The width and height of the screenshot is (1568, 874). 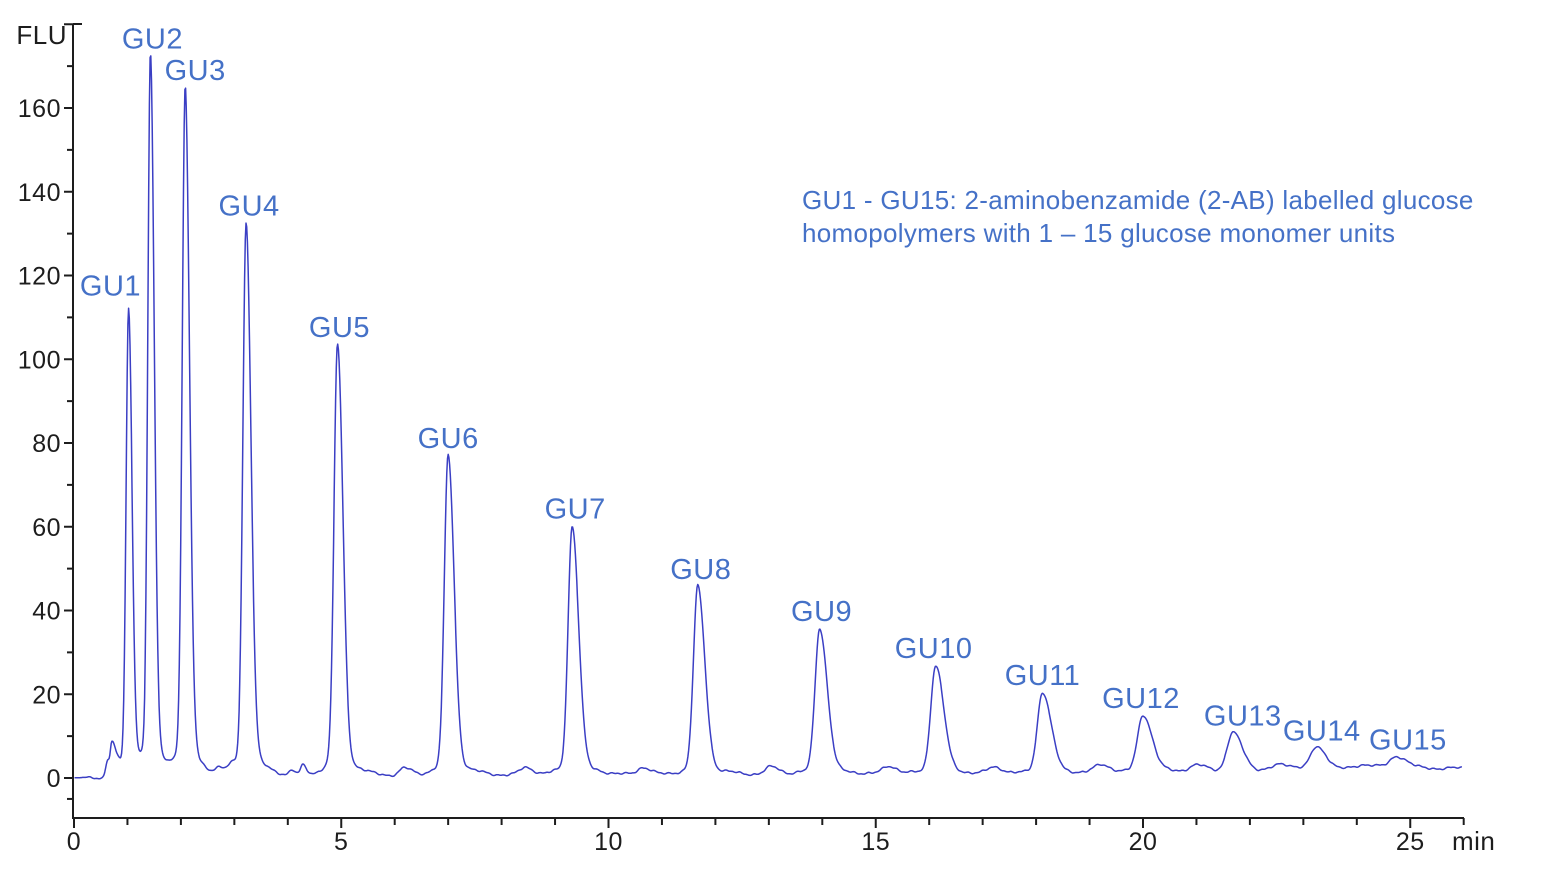 What do you see at coordinates (110, 286) in the screenshot?
I see `peak-label-gu1: GU1` at bounding box center [110, 286].